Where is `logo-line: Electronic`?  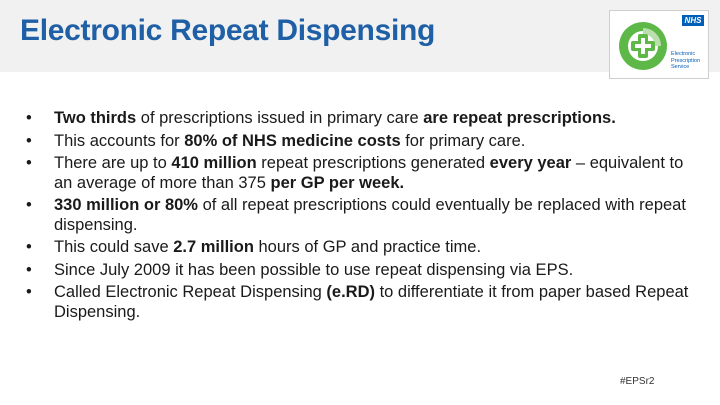
logo-line: Electronic is located at coordinates (683, 54).